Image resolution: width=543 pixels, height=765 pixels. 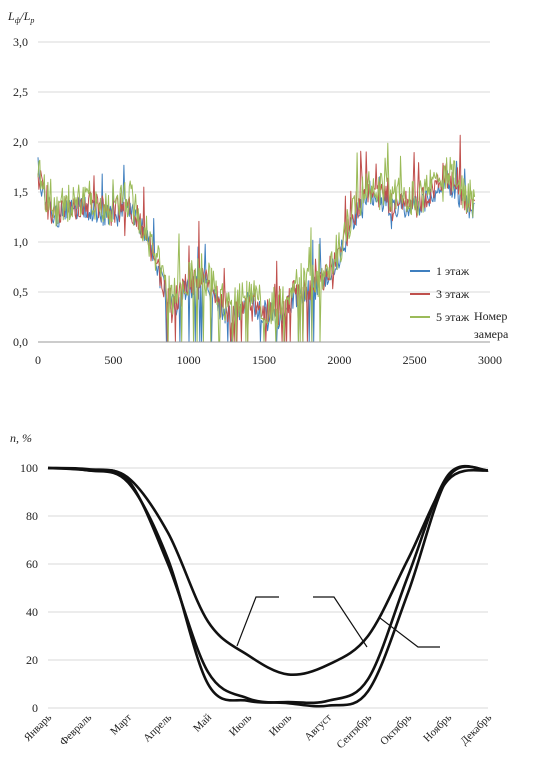 I want to click on top-x-ticks: 0 500 1000 1500 2000 2500 3000, so click(x=268, y=360).